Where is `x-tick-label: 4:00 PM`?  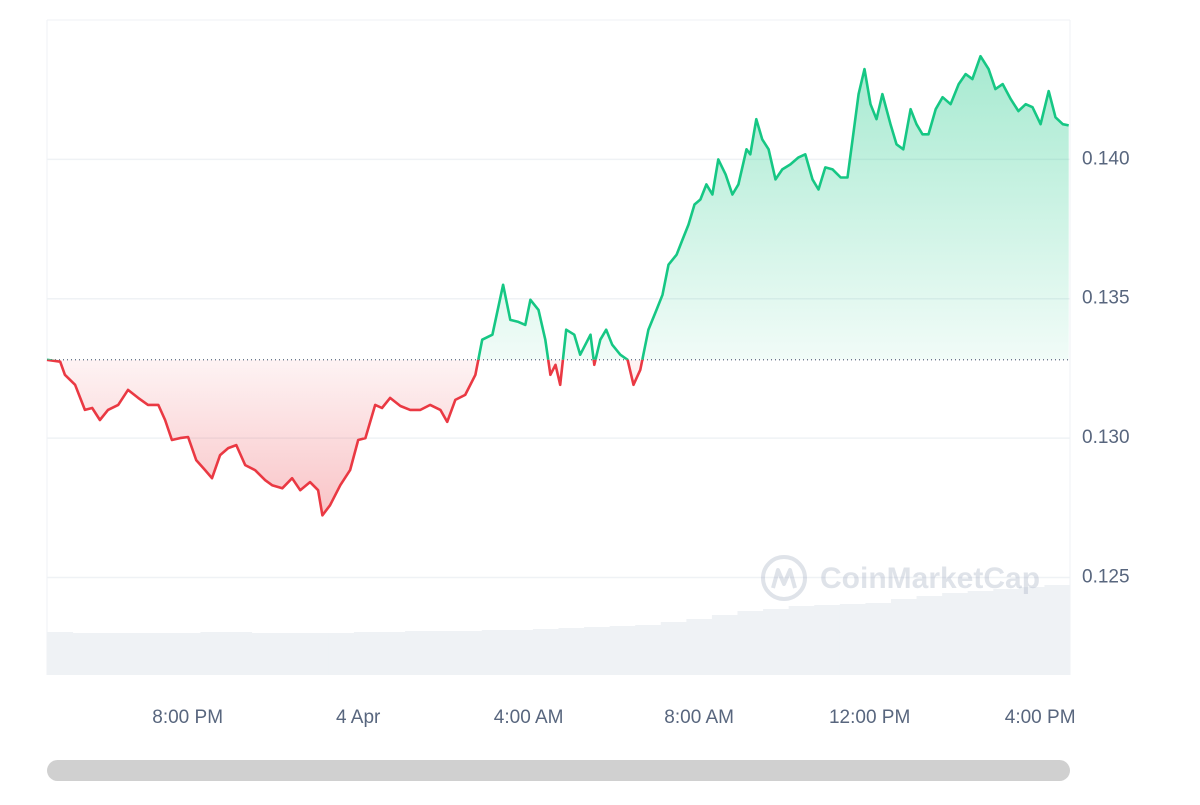
x-tick-label: 4:00 PM is located at coordinates (1040, 717).